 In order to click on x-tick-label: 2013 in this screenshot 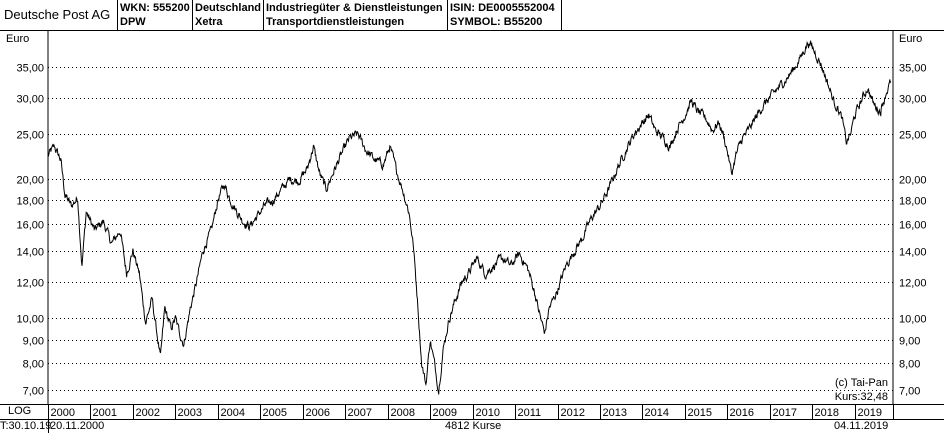, I will do `click(615, 413)`.